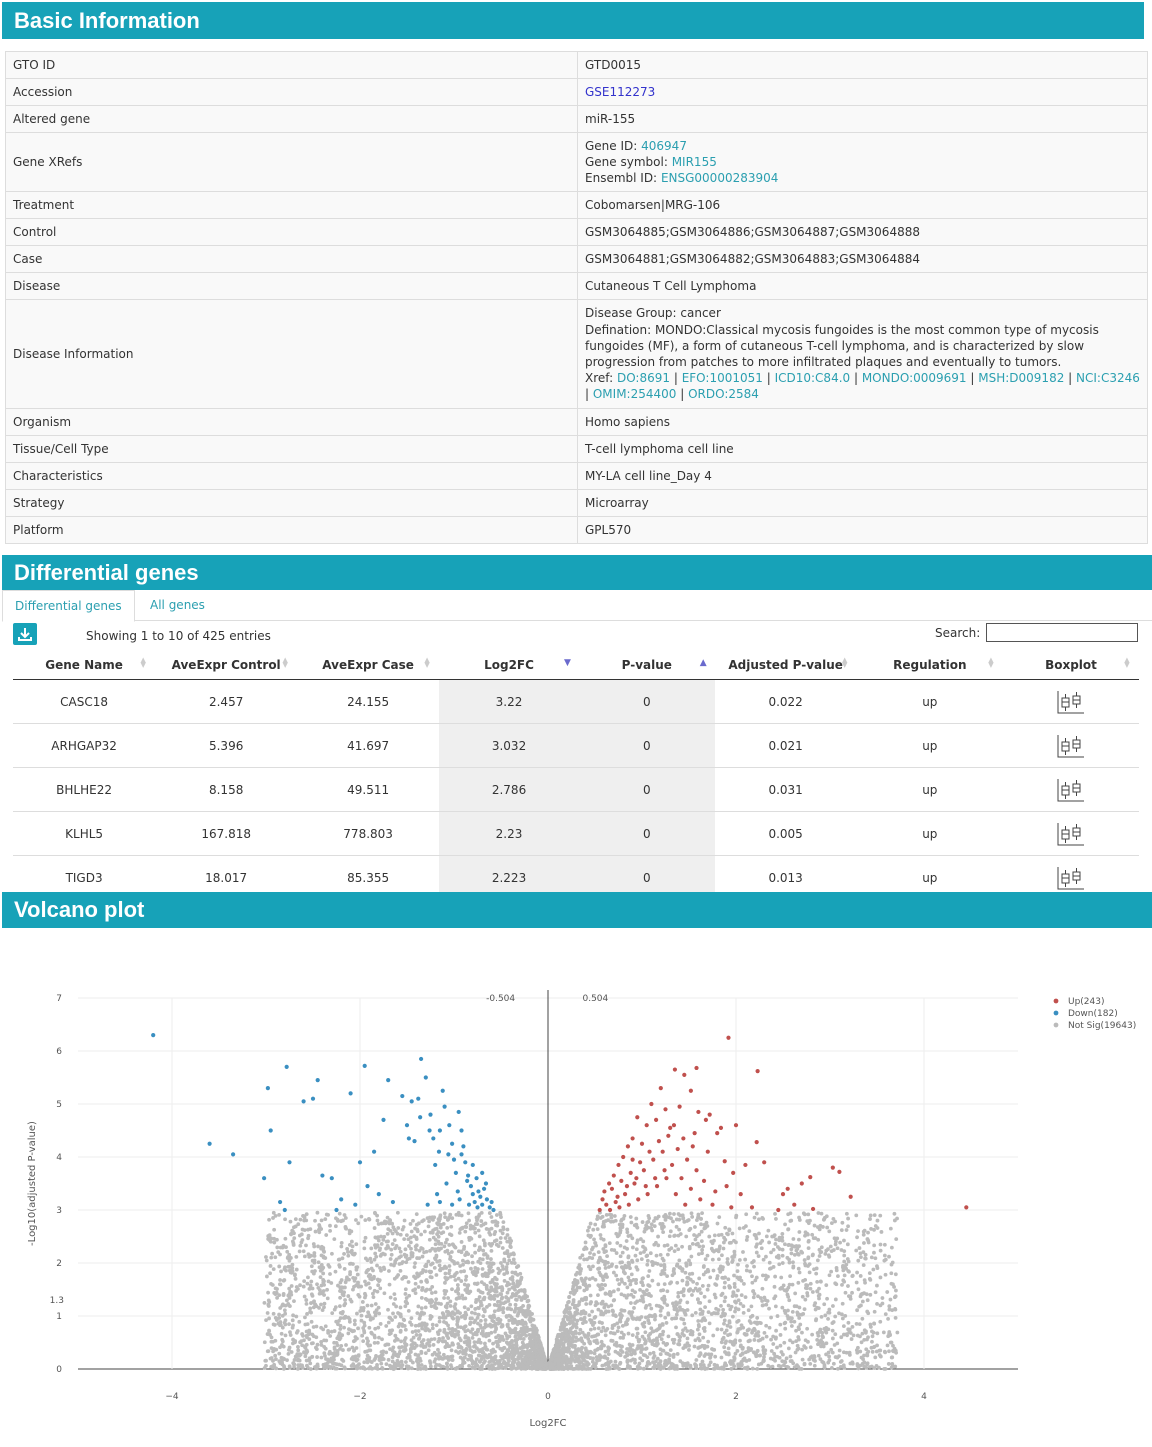 This screenshot has width=1152, height=1447. Describe the element at coordinates (785, 665) in the screenshot. I see `column-header: Adjusted P-value ▲▼` at that location.